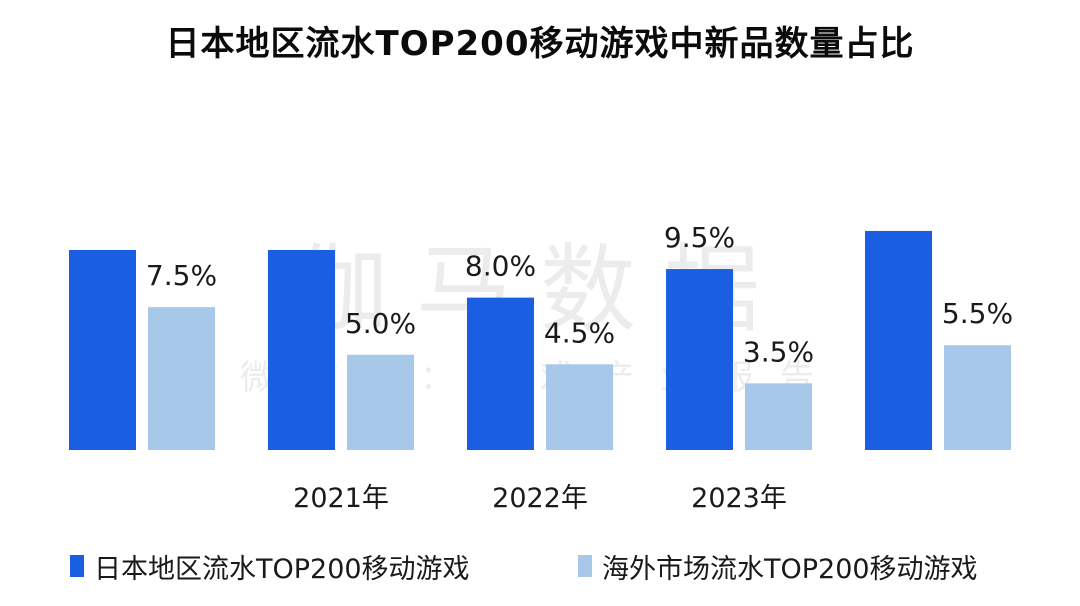  I want to click on legend: 日本地区流水TOP200移动游戏 海外市场流水TOP200移动游戏, so click(540, 566).